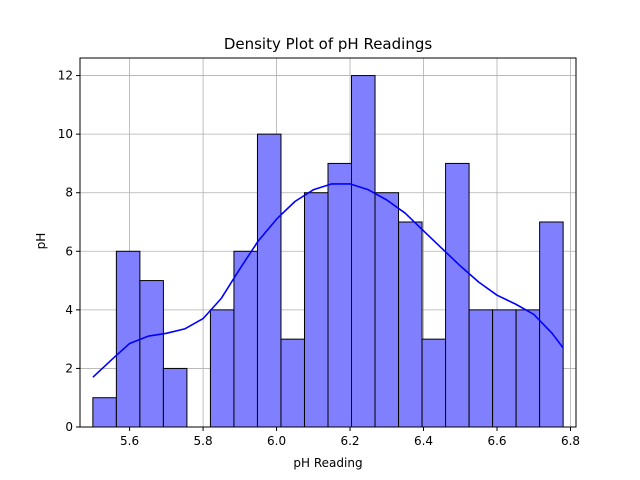 This screenshot has width=640, height=480. I want to click on y-tick-label: 4, so click(69, 310).